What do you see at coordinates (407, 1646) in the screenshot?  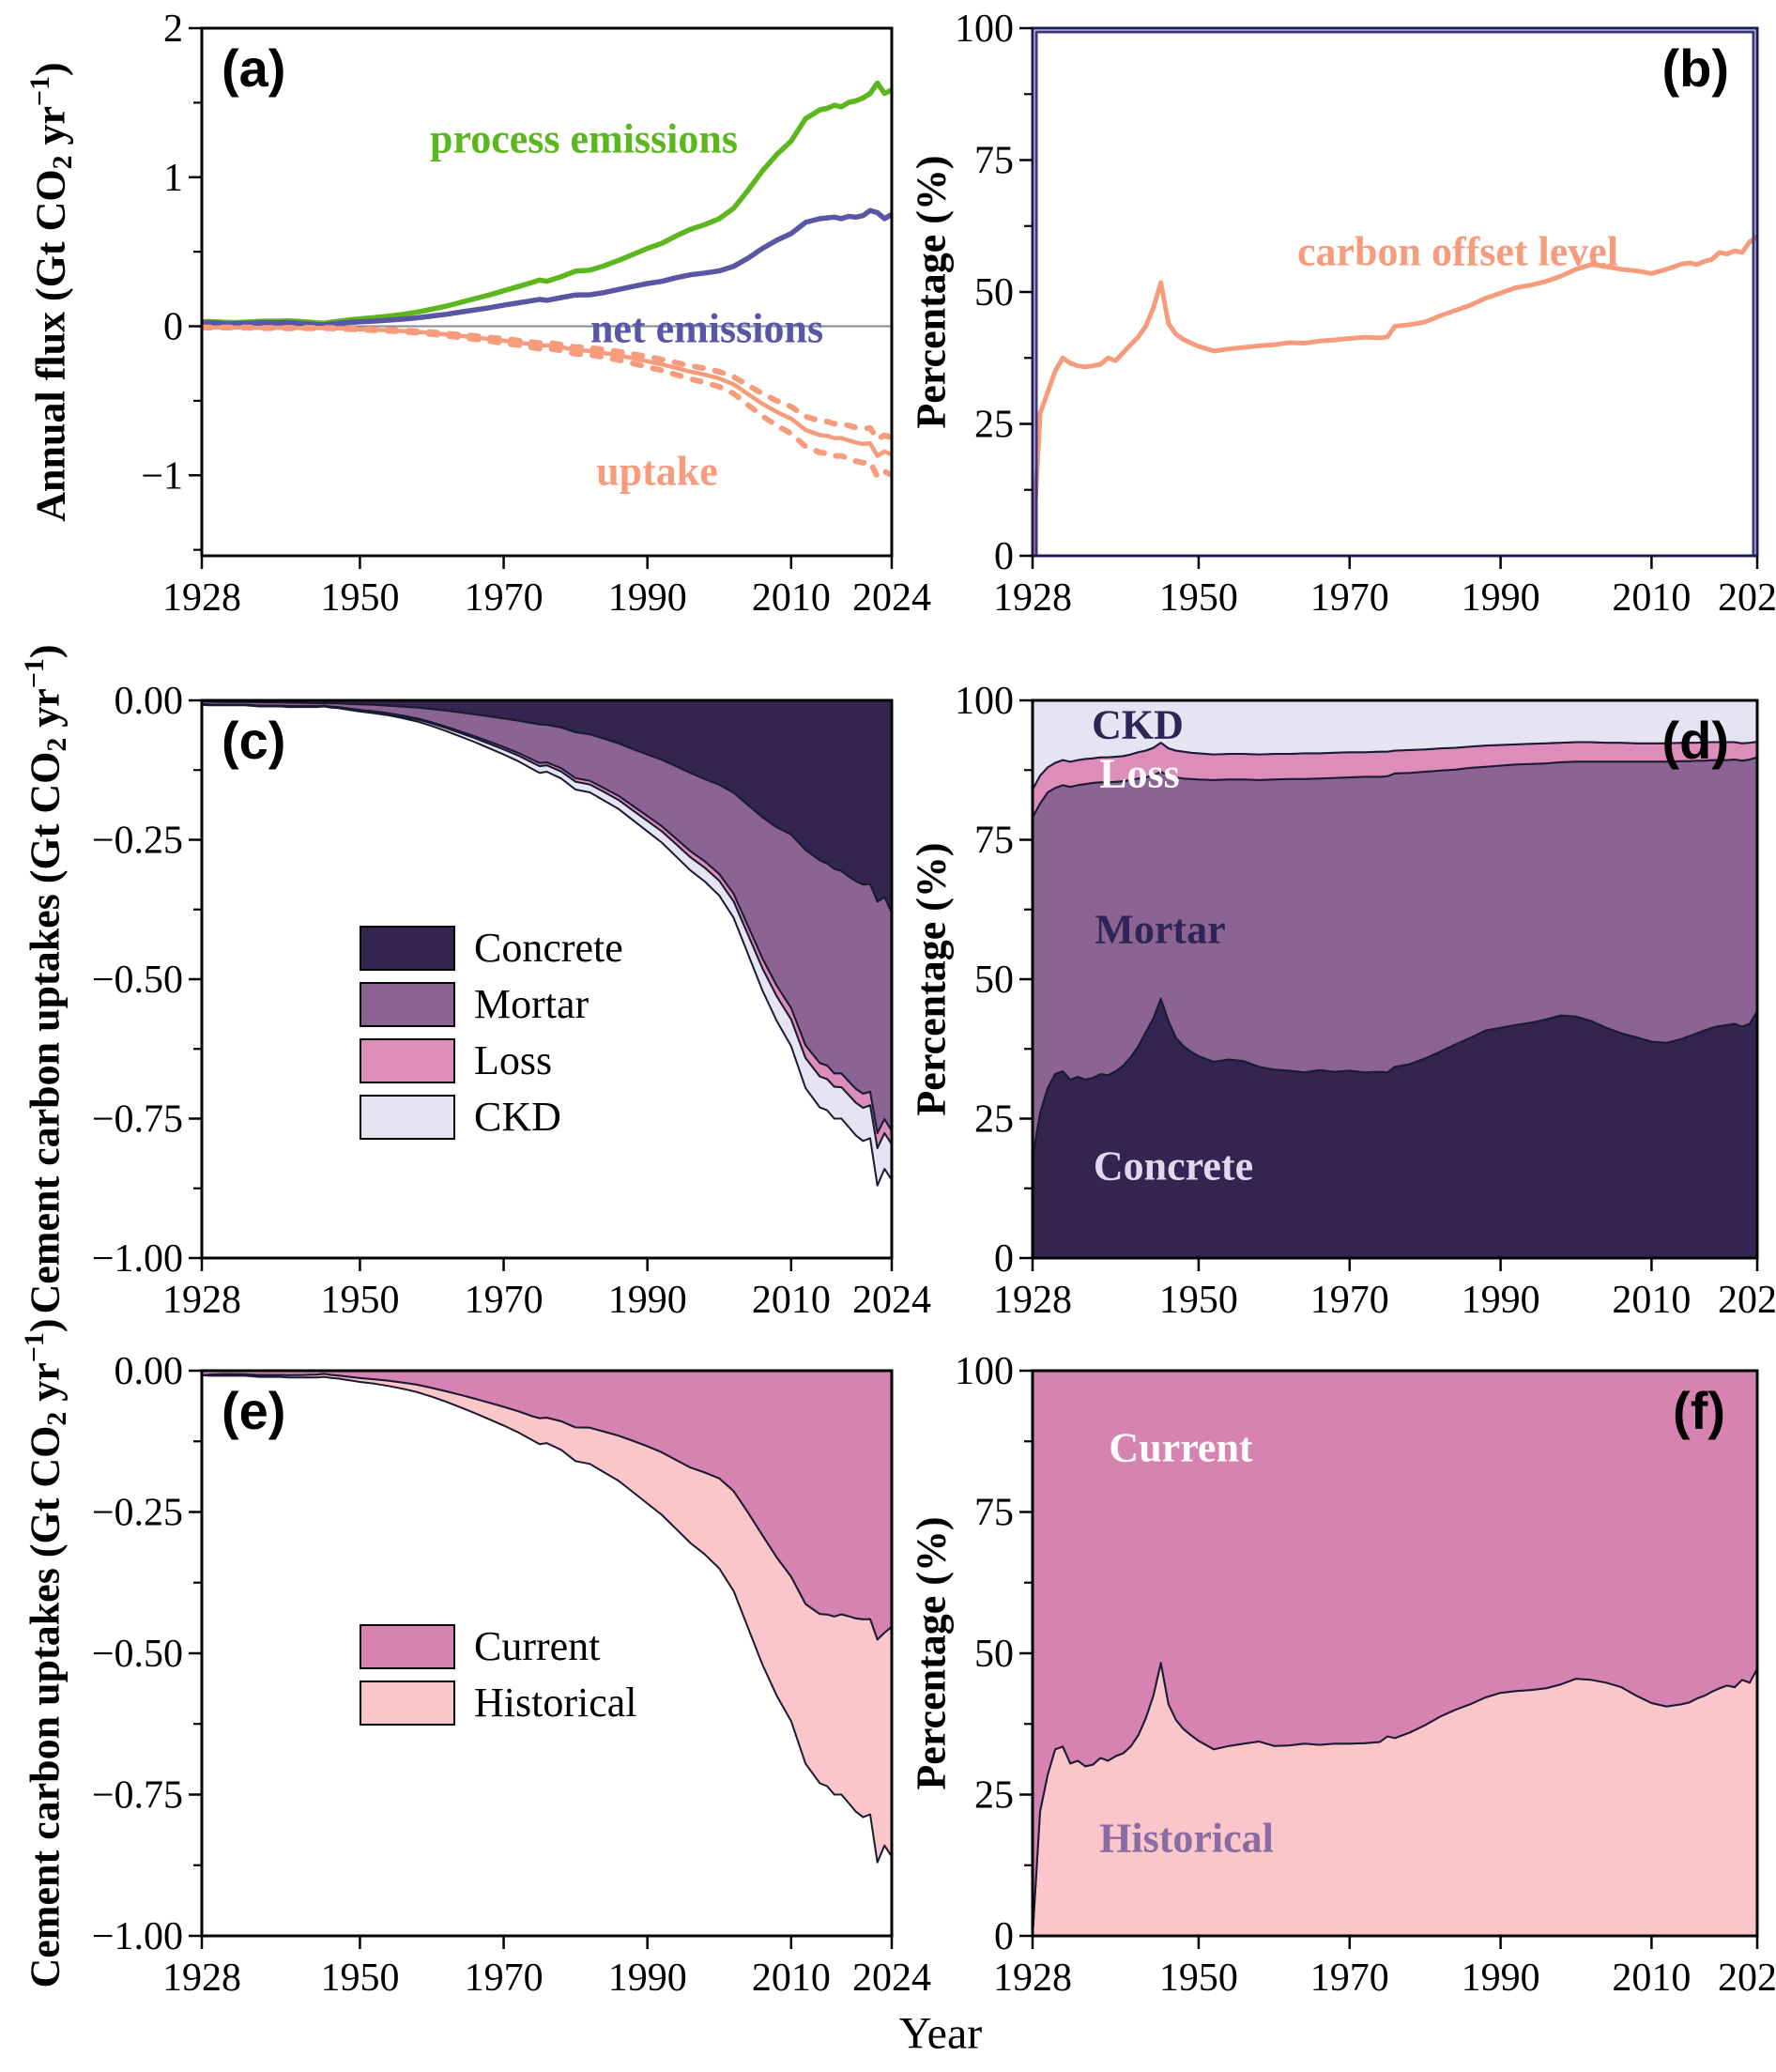 I see `current-swatch` at bounding box center [407, 1646].